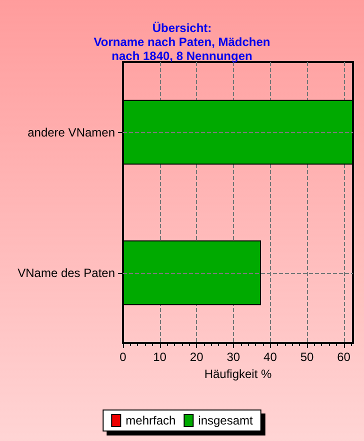 The height and width of the screenshot is (441, 364). What do you see at coordinates (307, 357) in the screenshot?
I see `x-tick-label: 50` at bounding box center [307, 357].